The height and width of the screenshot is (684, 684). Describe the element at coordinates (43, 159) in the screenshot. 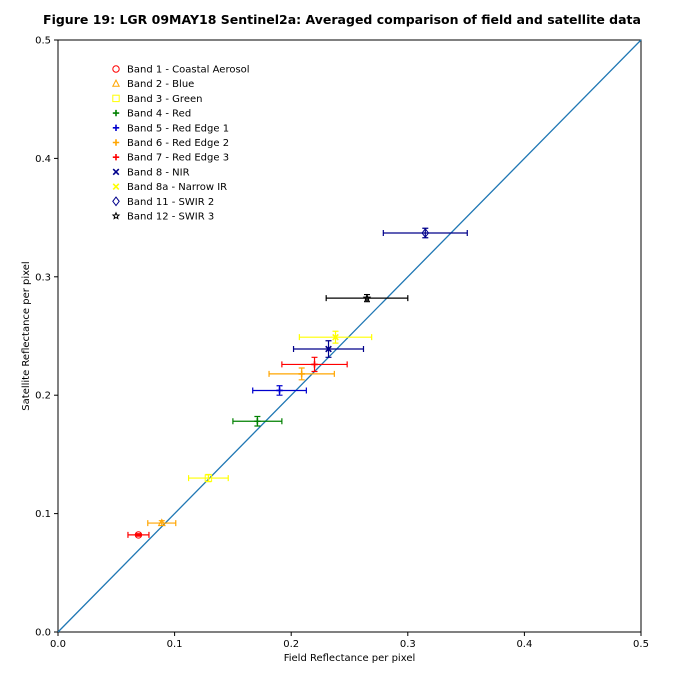

I see `y-tick-label: 0.4` at that location.